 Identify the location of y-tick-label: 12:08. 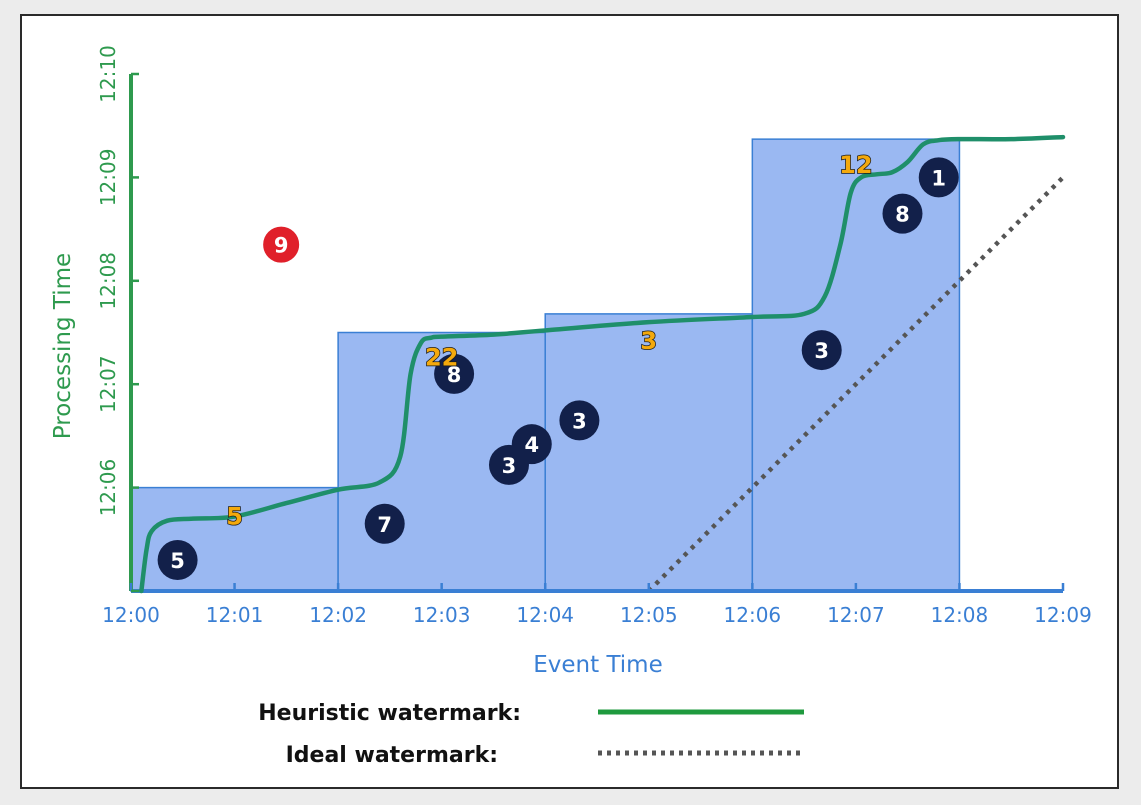
(108, 281).